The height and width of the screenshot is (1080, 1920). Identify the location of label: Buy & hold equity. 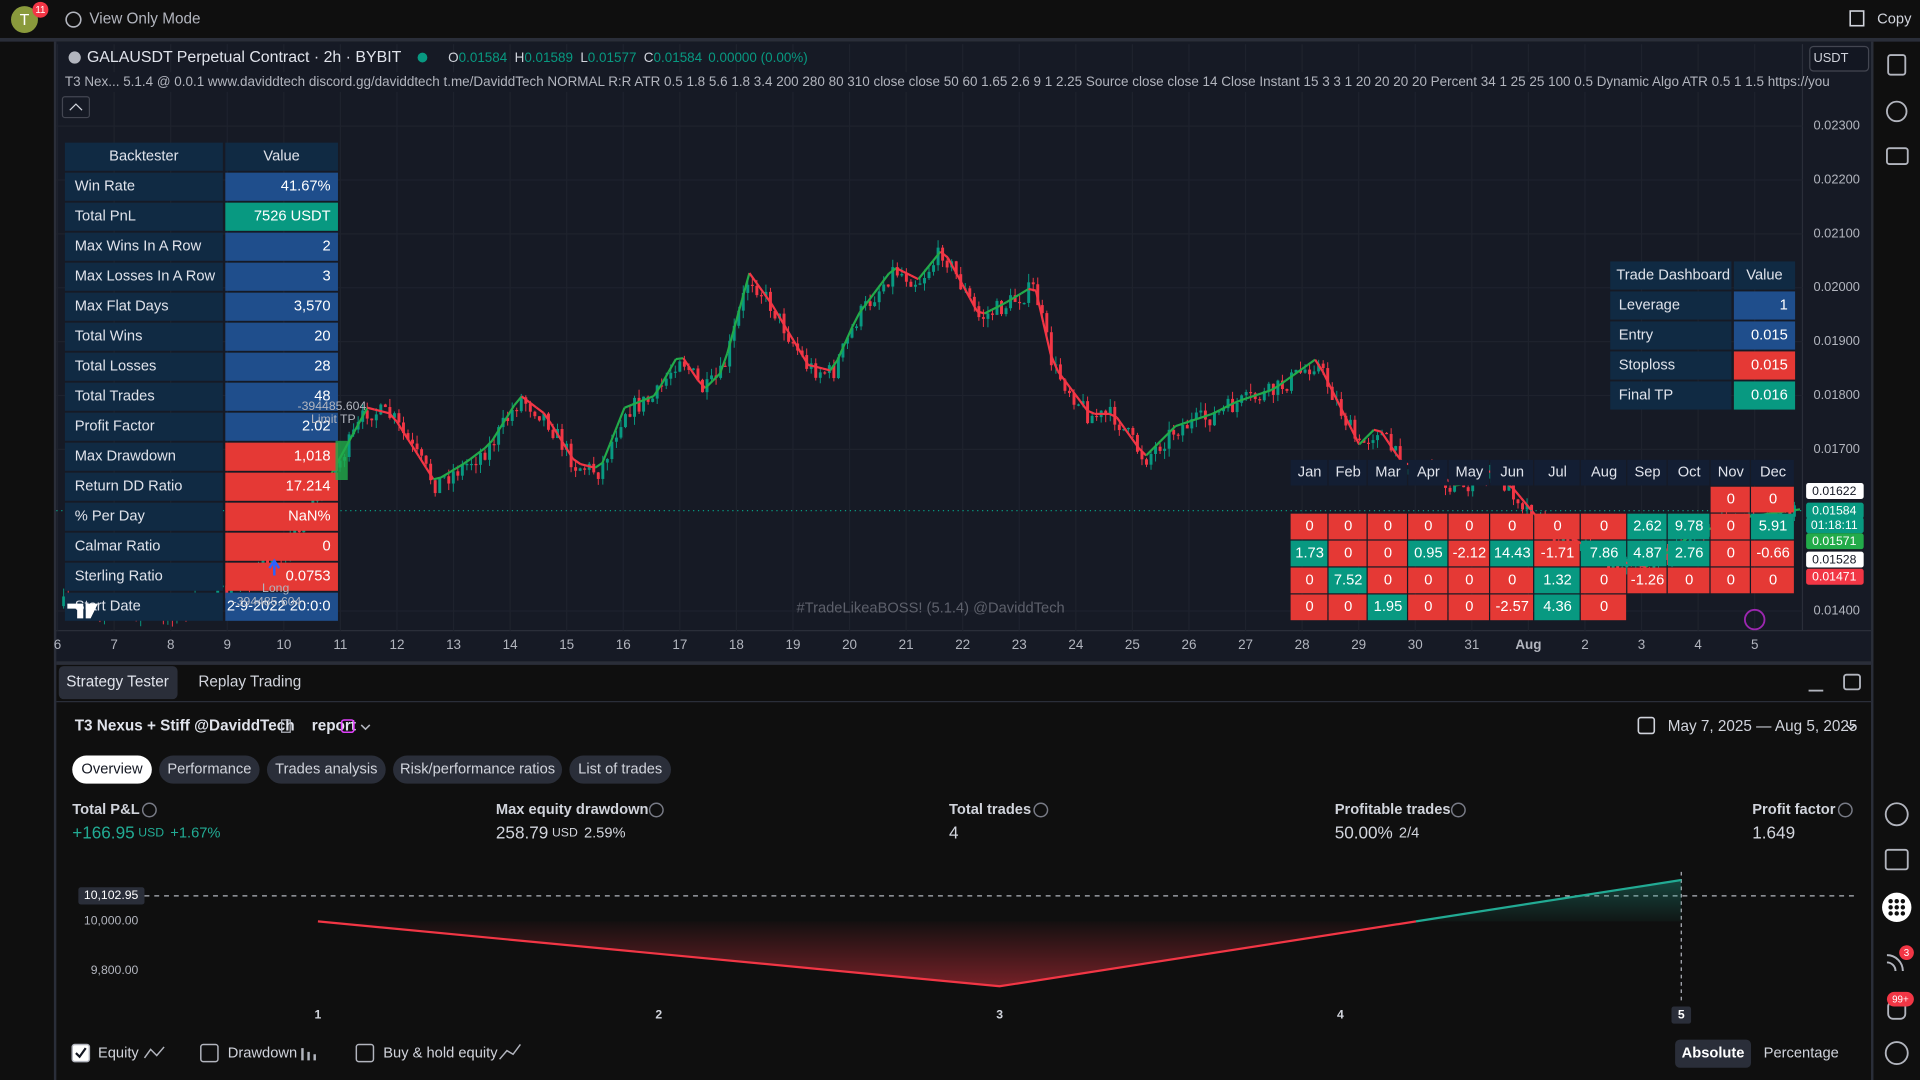
(440, 1054).